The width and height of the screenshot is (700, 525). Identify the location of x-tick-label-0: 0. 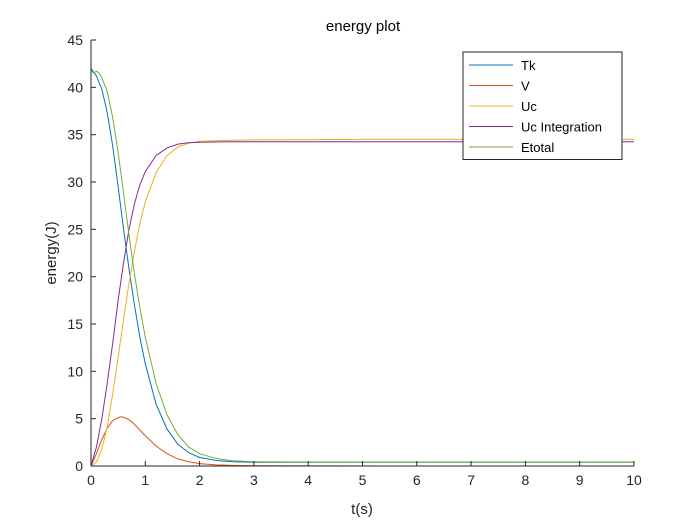
(91, 480).